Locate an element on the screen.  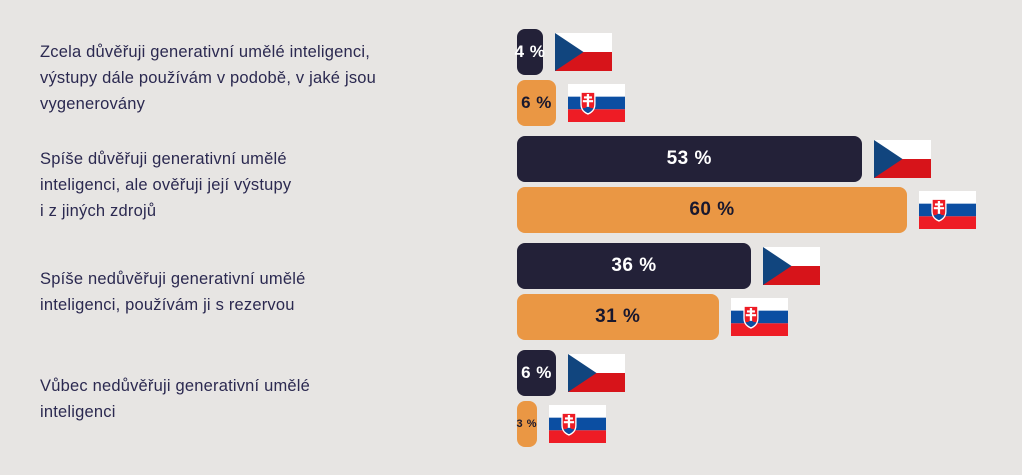
bar-row-slovak: 60 % is located at coordinates (746, 210).